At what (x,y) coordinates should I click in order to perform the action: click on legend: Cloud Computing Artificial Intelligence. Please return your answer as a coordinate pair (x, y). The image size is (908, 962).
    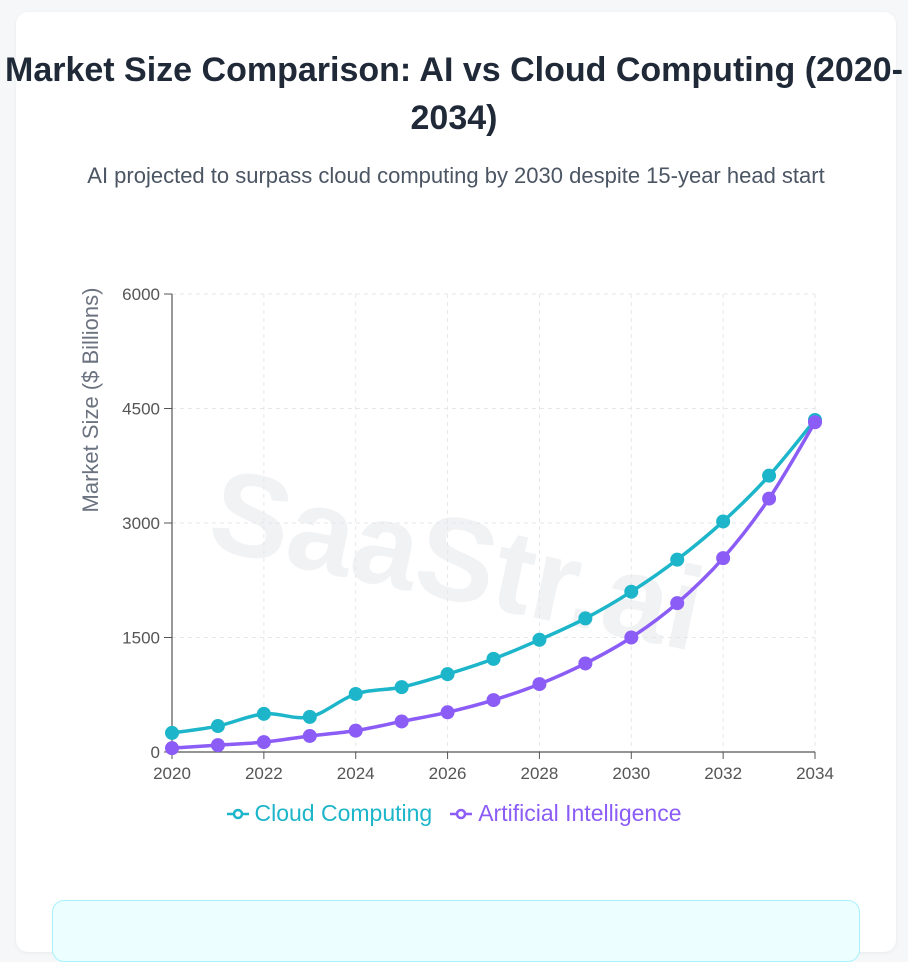
    Looking at the image, I should click on (454, 813).